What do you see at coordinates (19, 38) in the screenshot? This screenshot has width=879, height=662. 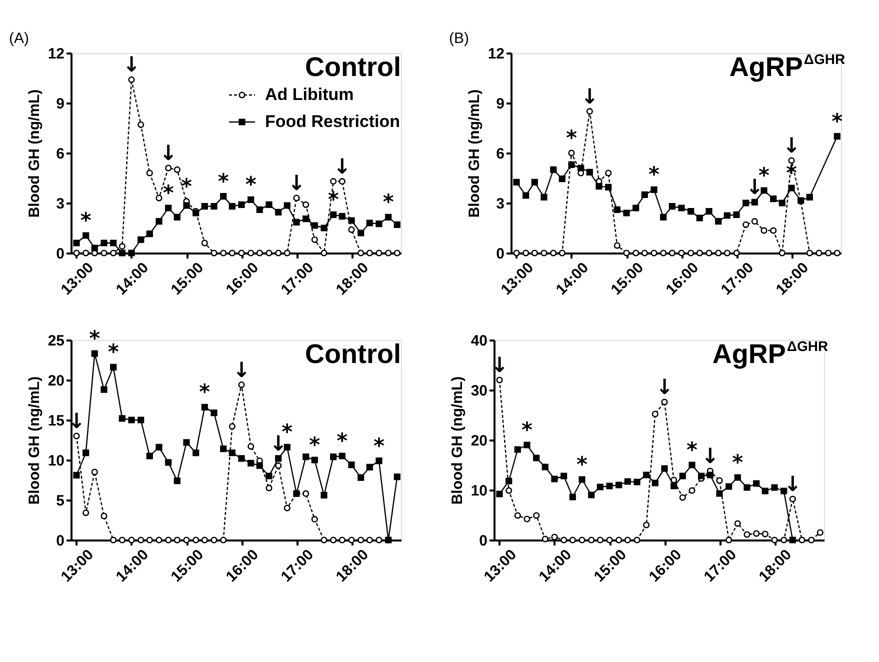 I see `text: (A)` at bounding box center [19, 38].